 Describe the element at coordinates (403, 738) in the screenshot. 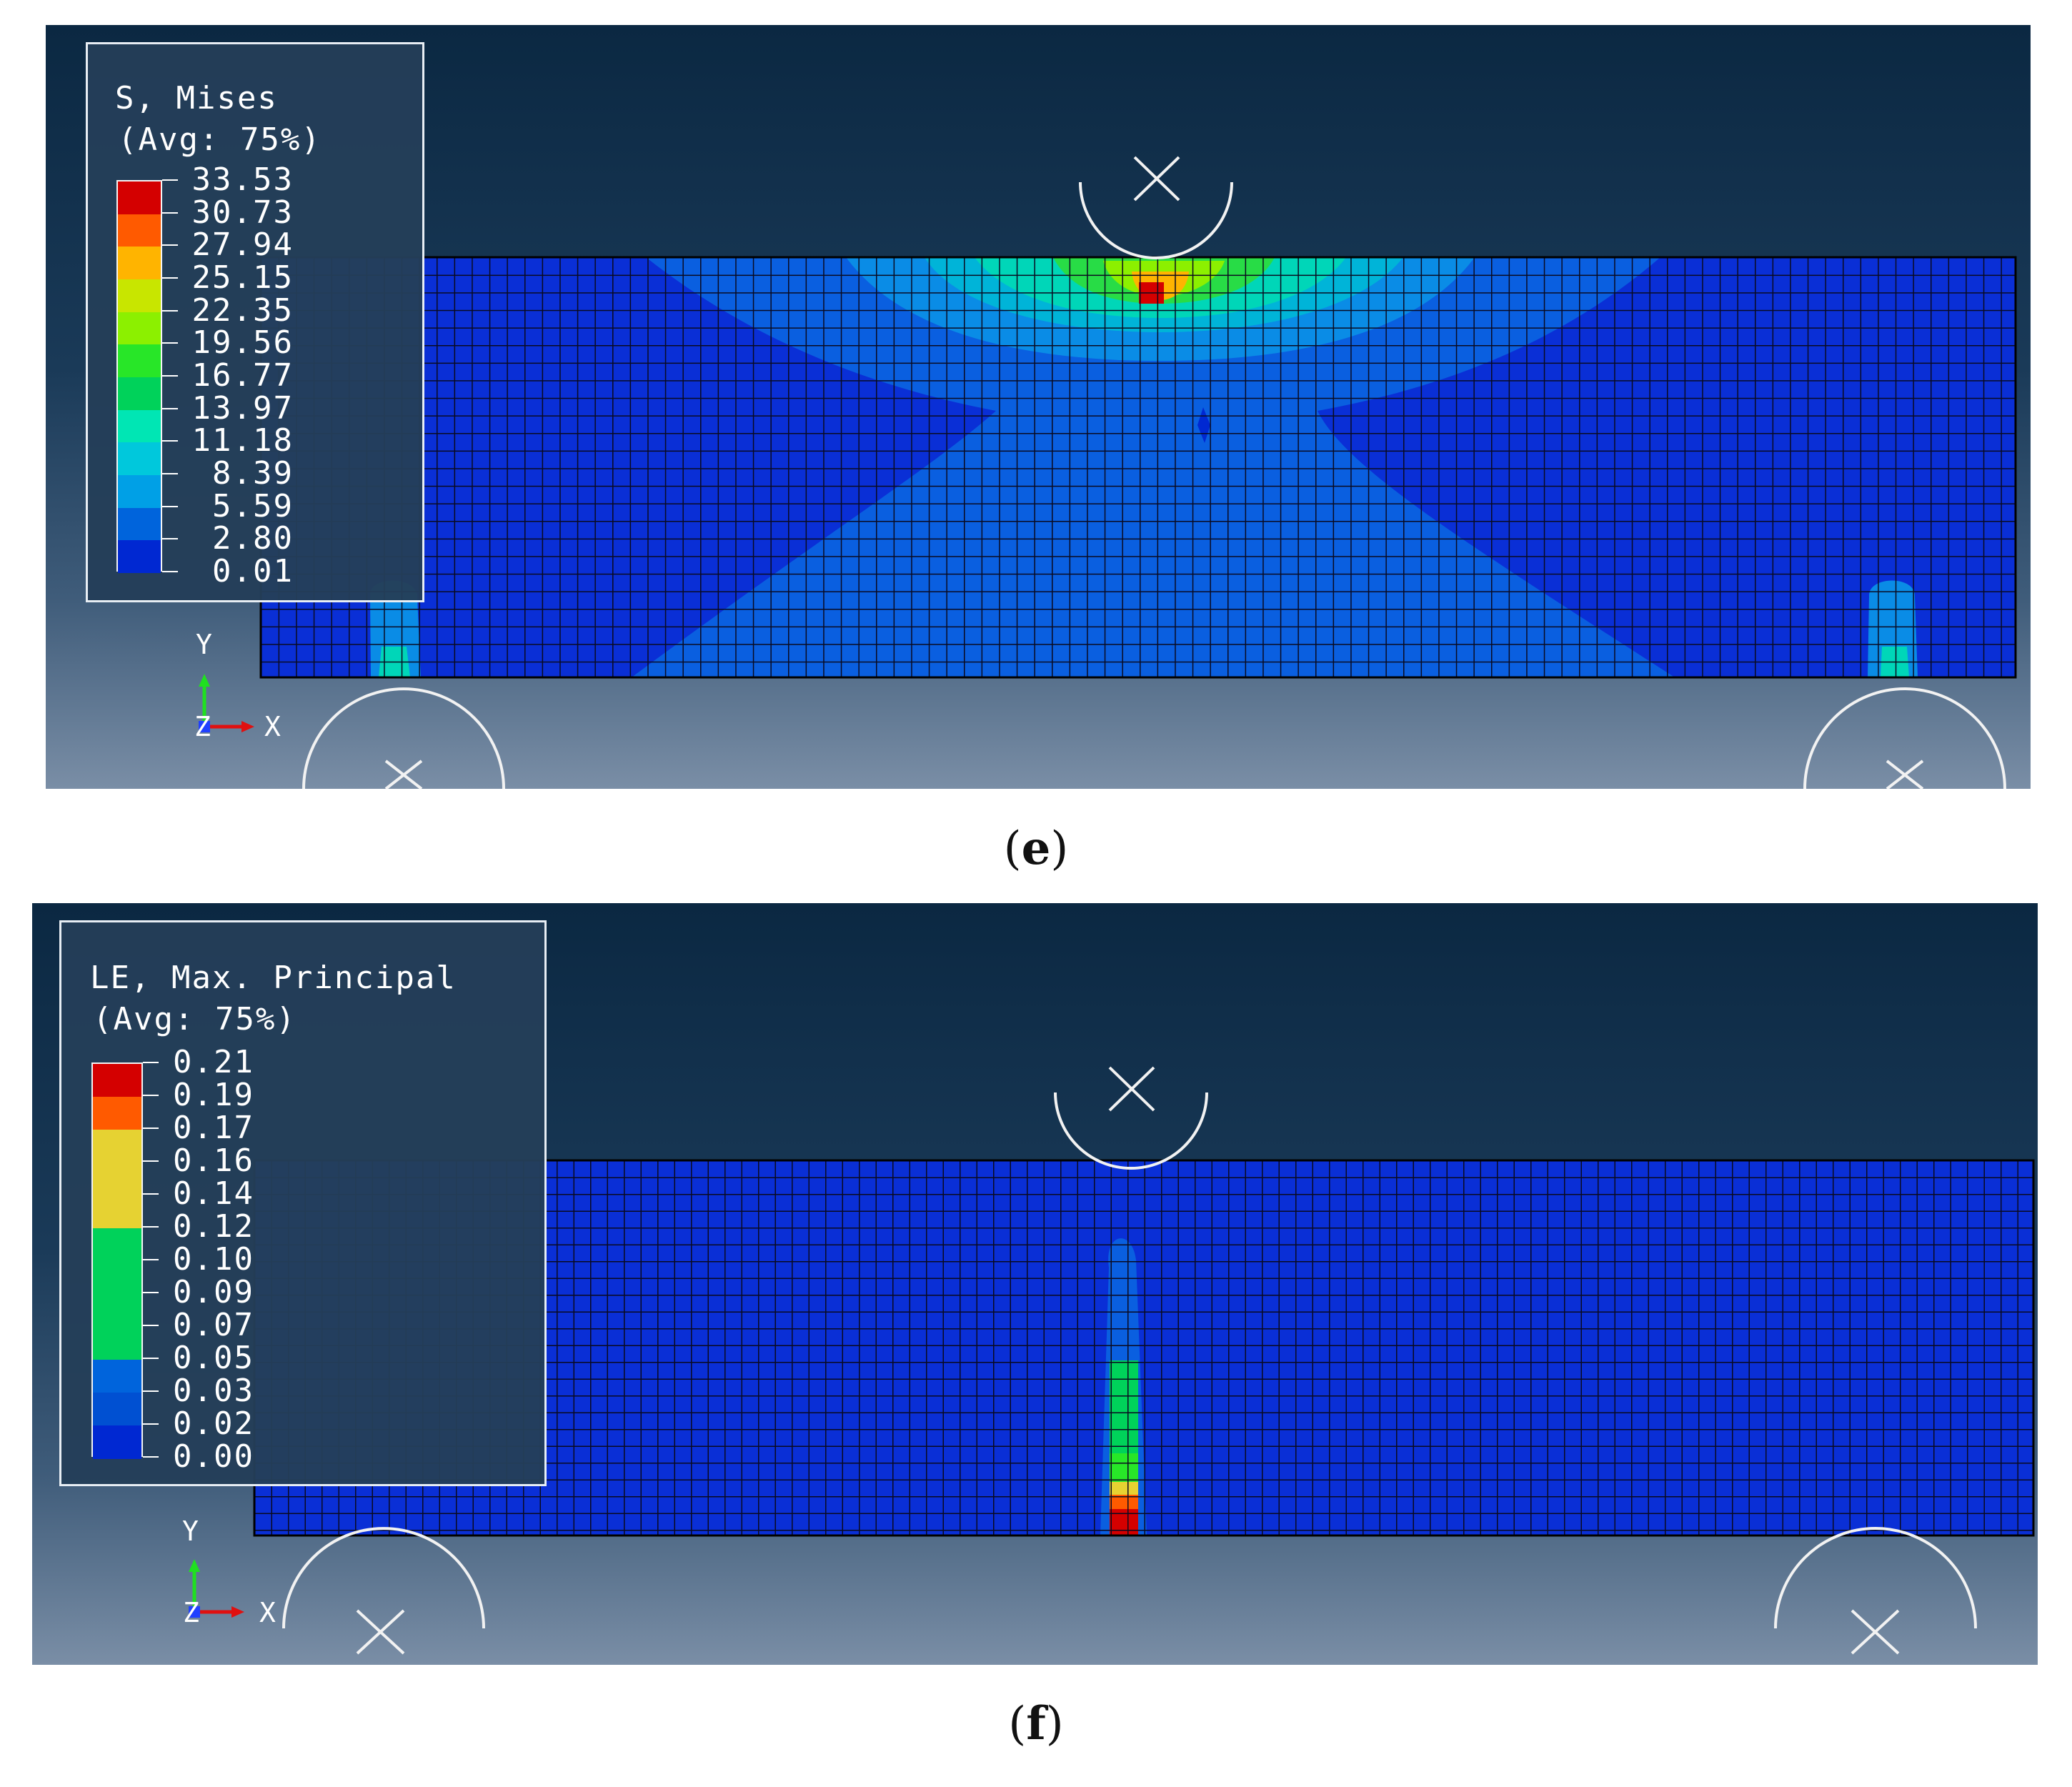

I see `left-support-roller-e` at that location.